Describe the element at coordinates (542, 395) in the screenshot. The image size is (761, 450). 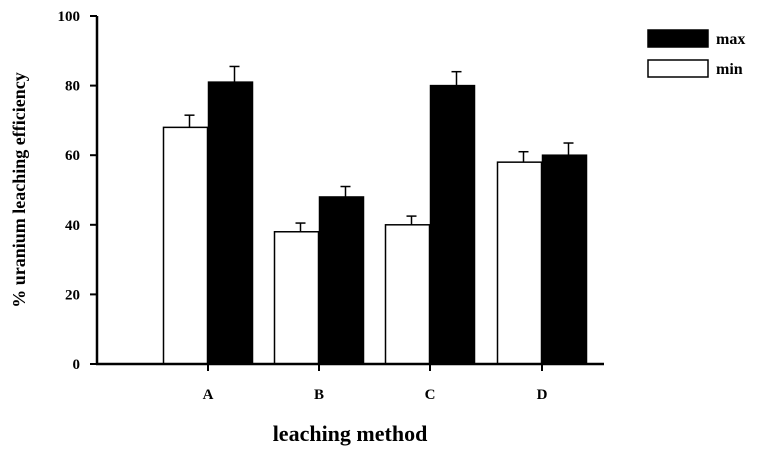
I see `x-tick-label: D` at that location.